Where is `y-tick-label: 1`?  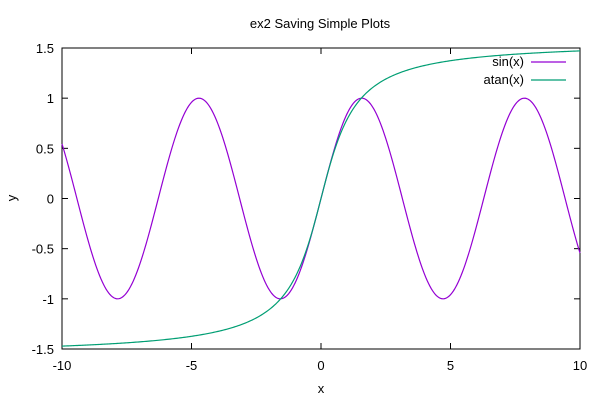 y-tick-label: 1 is located at coordinates (50, 98).